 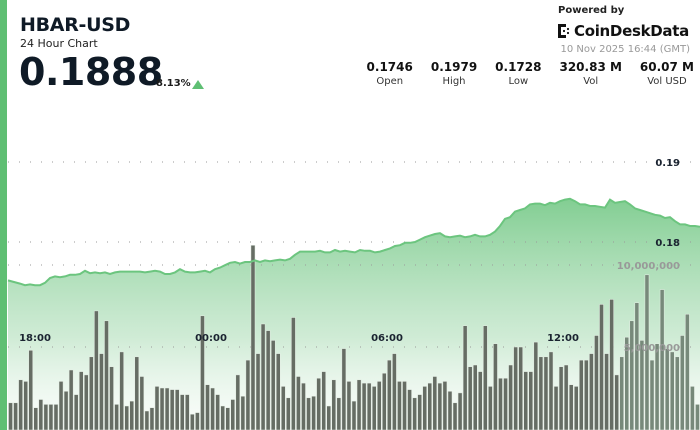 I want to click on stat-vol: 320.83 M Vol, so click(x=590, y=73).